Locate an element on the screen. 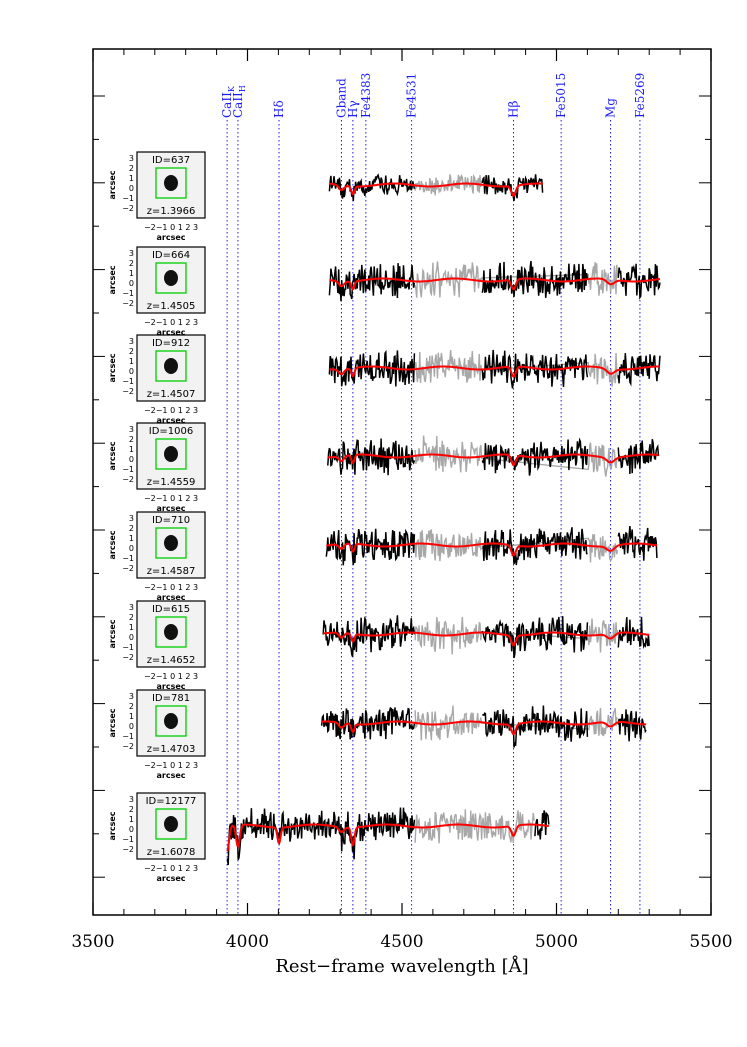  spectral-line-label: Hγ is located at coordinates (353, 109).